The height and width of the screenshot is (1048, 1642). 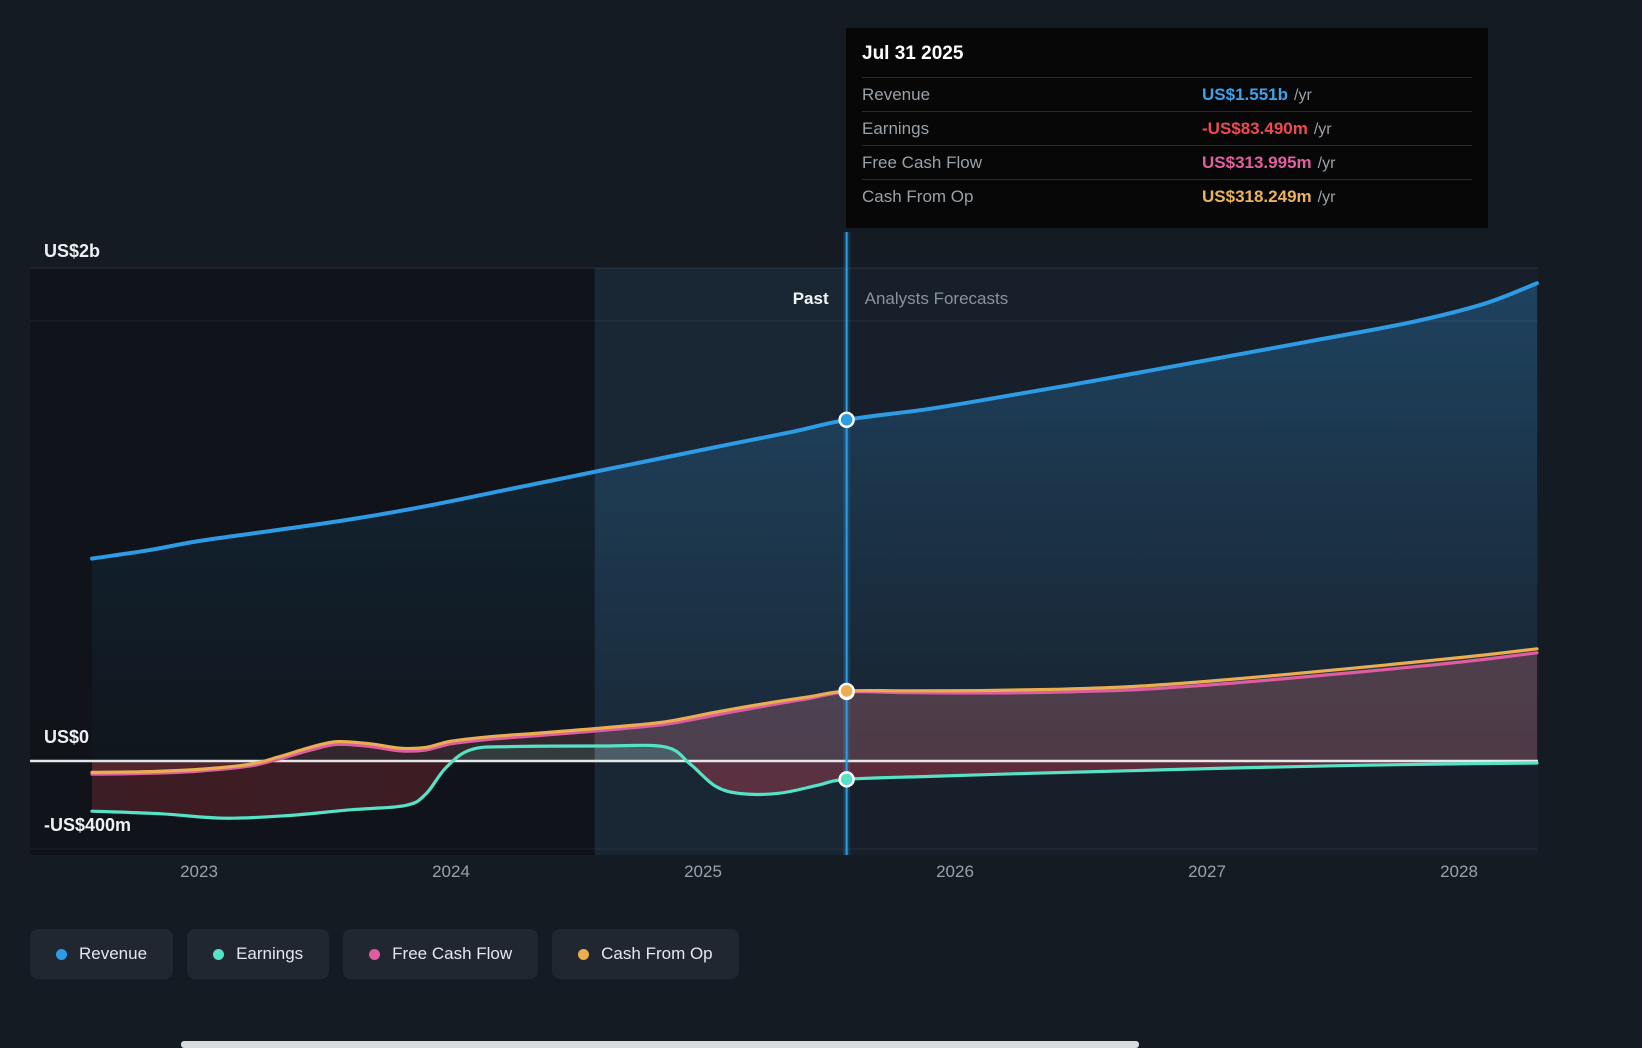 What do you see at coordinates (113, 953) in the screenshot?
I see `legend-item-label: Revenue` at bounding box center [113, 953].